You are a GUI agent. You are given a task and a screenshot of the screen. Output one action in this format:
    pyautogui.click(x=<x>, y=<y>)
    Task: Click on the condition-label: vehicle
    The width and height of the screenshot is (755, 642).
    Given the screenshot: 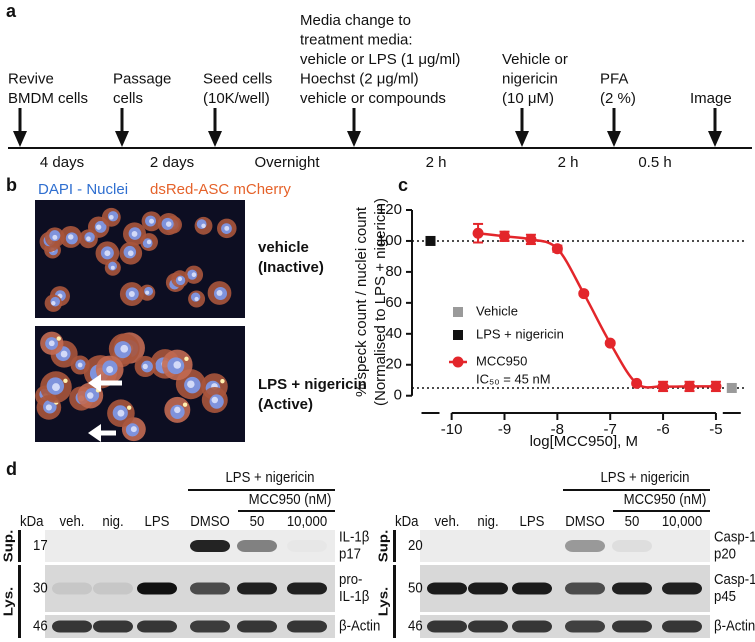 What is the action you would take?
    pyautogui.click(x=283, y=247)
    